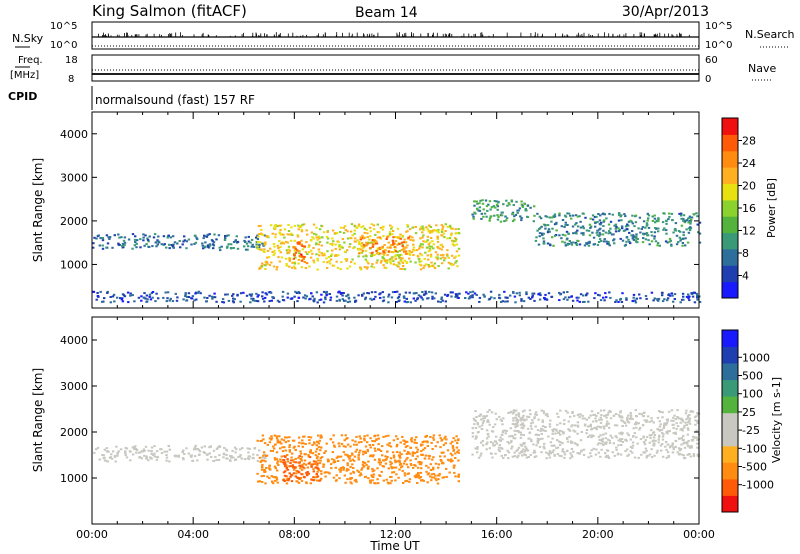  Describe the element at coordinates (38, 210) in the screenshot. I see `power-ylabel: Slant Range [km]` at that location.